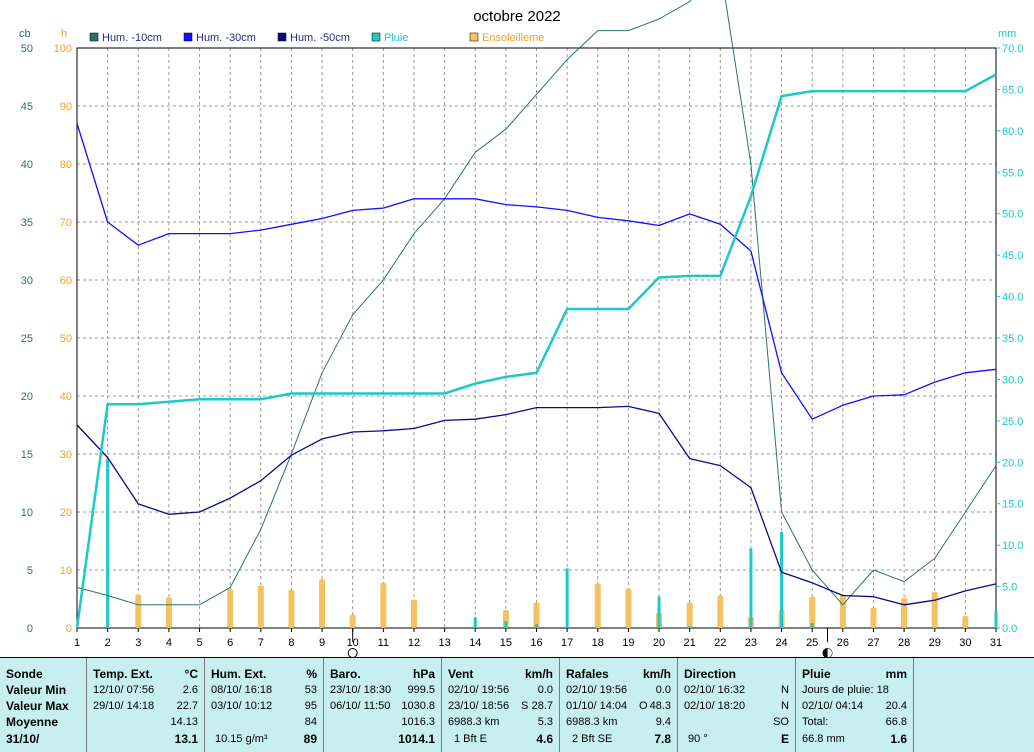  Describe the element at coordinates (1012, 173) in the screenshot. I see `y-tick-label-mm: 55.0` at that location.